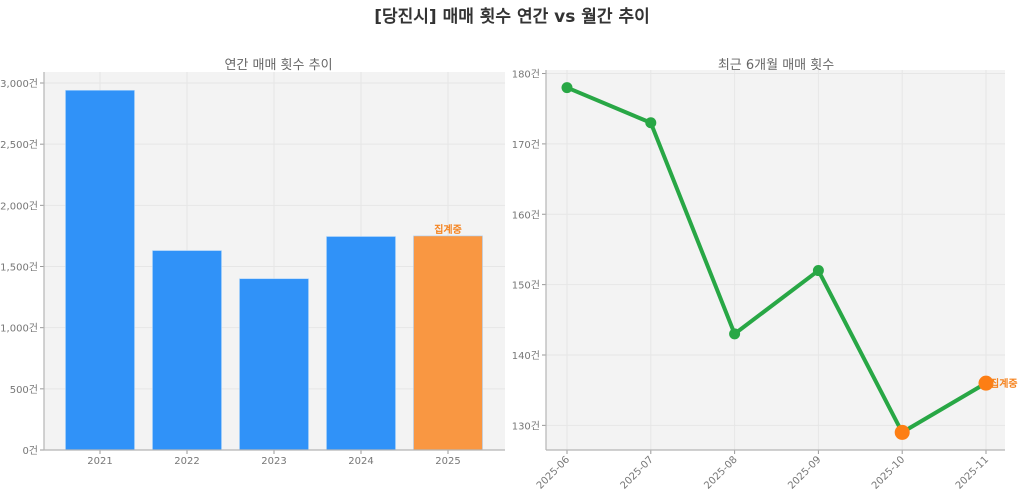 The image size is (1024, 494). Describe the element at coordinates (19, 268) in the screenshot. I see `y-tick-label: 1,500건` at that location.